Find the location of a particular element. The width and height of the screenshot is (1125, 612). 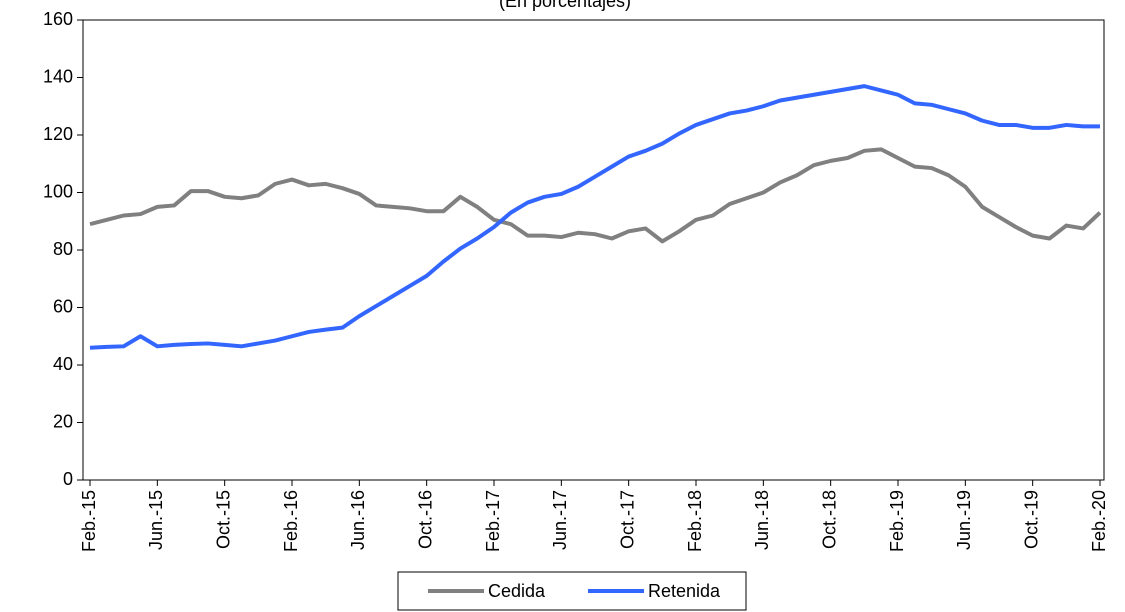

x-tick-label: Oct.-16 is located at coordinates (425, 519).